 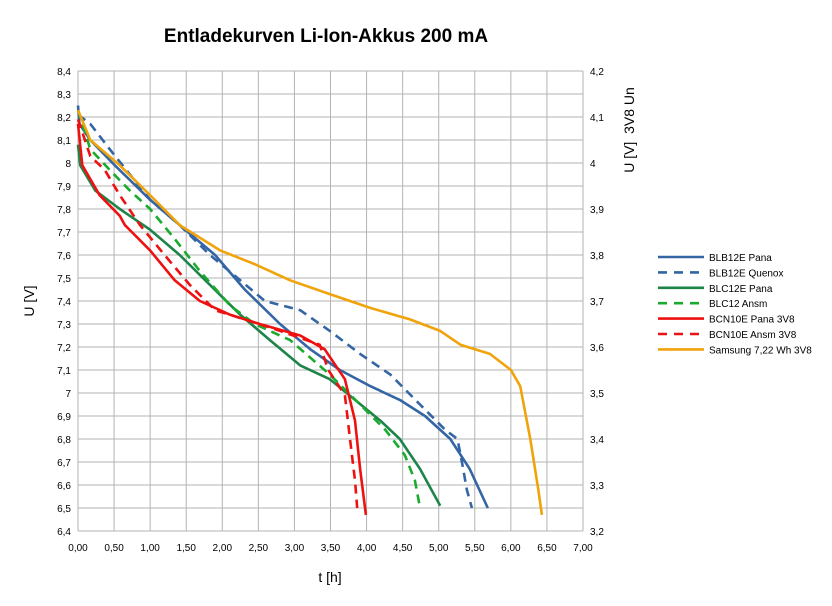 What do you see at coordinates (223, 548) in the screenshot?
I see `x-tick-label: 2,00` at bounding box center [223, 548].